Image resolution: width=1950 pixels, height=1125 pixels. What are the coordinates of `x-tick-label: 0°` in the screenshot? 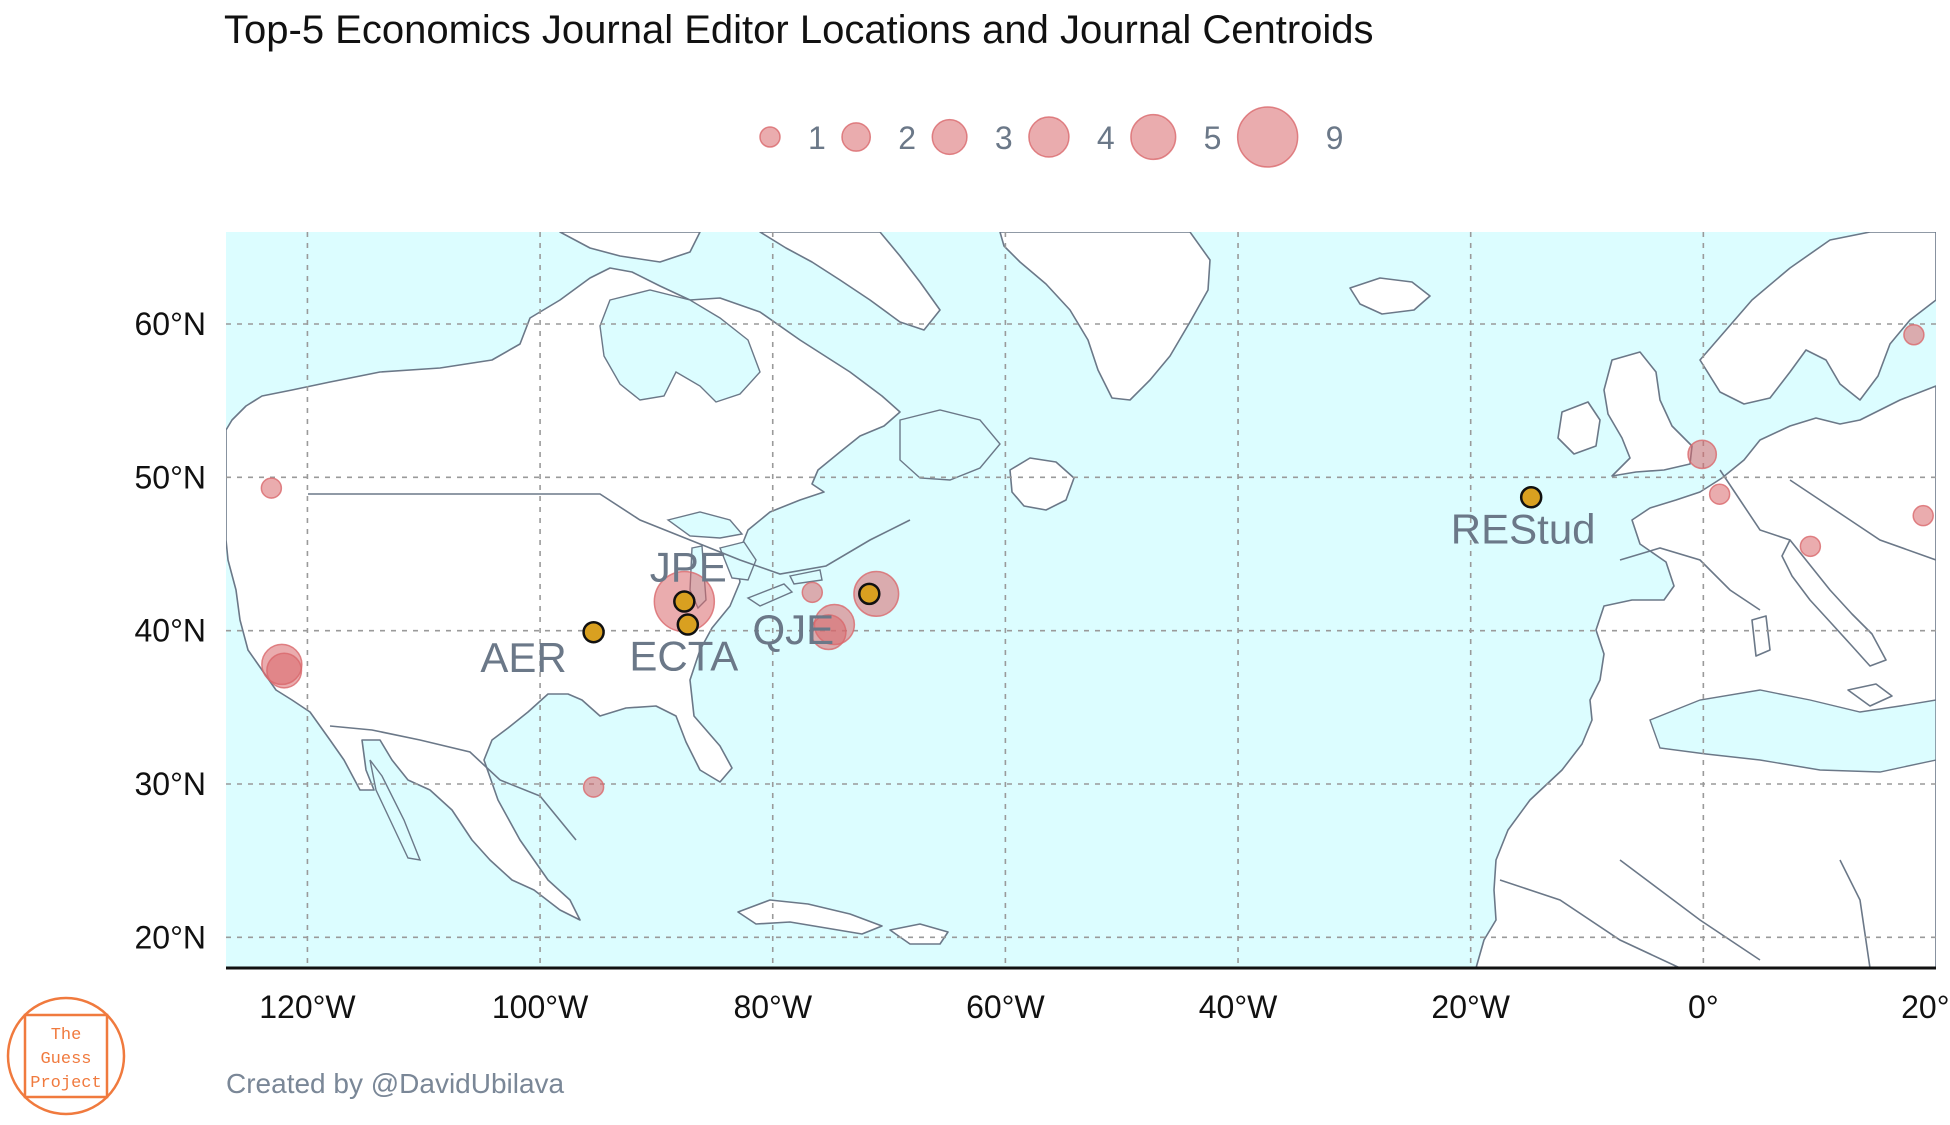 It's located at (1703, 1007).